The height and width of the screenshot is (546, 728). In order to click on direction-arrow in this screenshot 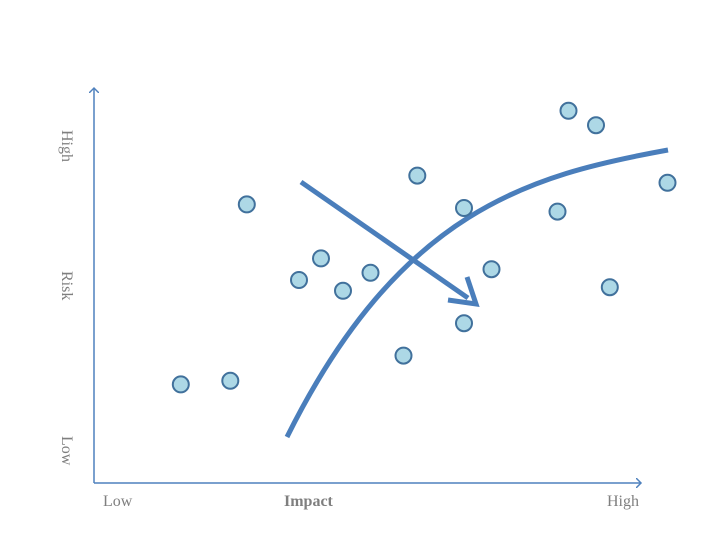, I will do `click(389, 243)`.